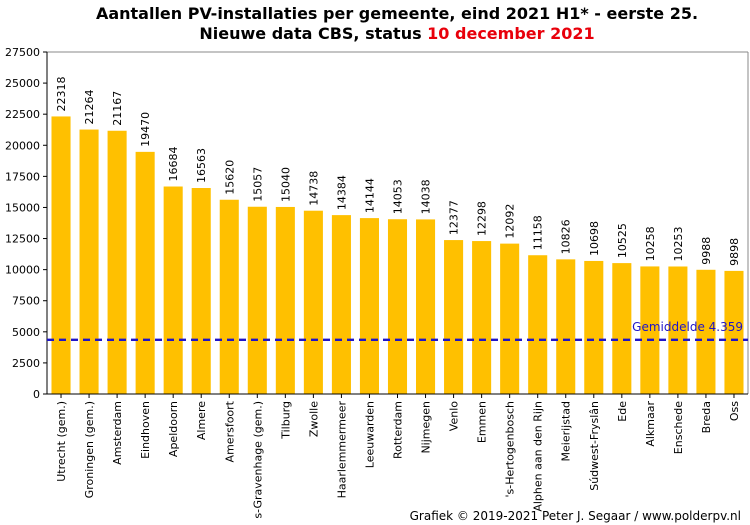  What do you see at coordinates (510, 449) in the screenshot?
I see `category-label: 's-Hertogenbosch` at bounding box center [510, 449].